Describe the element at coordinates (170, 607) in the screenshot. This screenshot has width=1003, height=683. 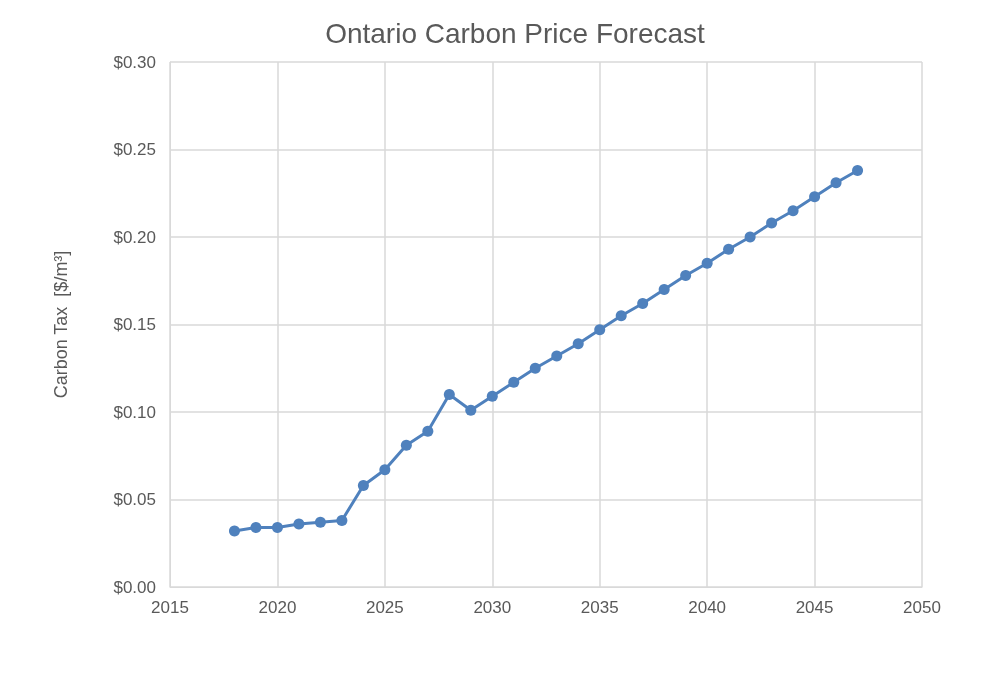
I see `x-tick-label: 2015` at that location.